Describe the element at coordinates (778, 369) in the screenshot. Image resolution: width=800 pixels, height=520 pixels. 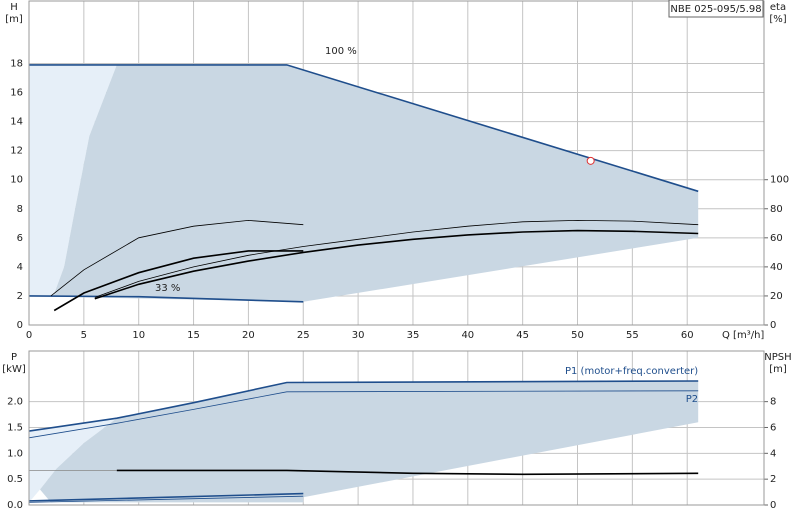
I see `y2-axis-label: [m]` at that location.